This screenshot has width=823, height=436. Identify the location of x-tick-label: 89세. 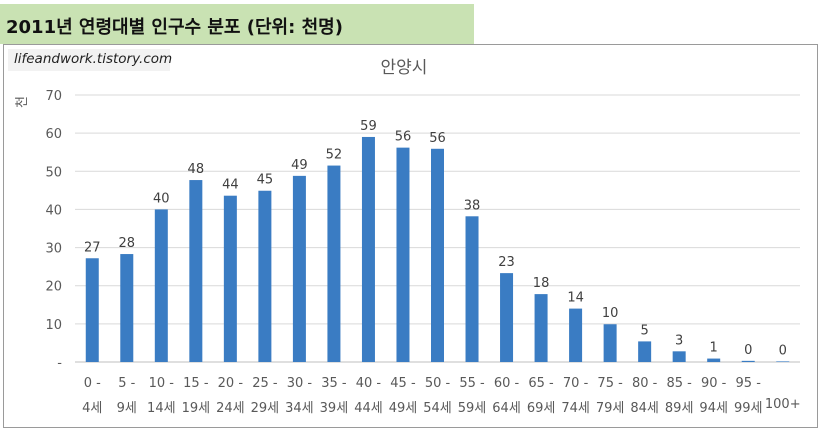
(679, 408).